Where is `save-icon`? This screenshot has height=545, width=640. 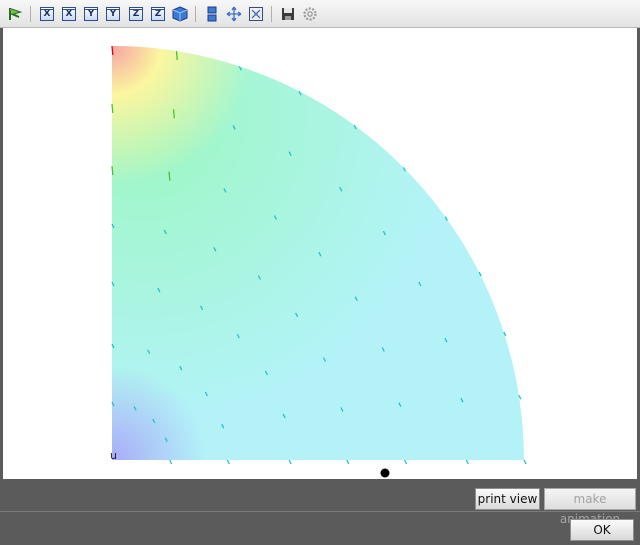
save-icon is located at coordinates (288, 14).